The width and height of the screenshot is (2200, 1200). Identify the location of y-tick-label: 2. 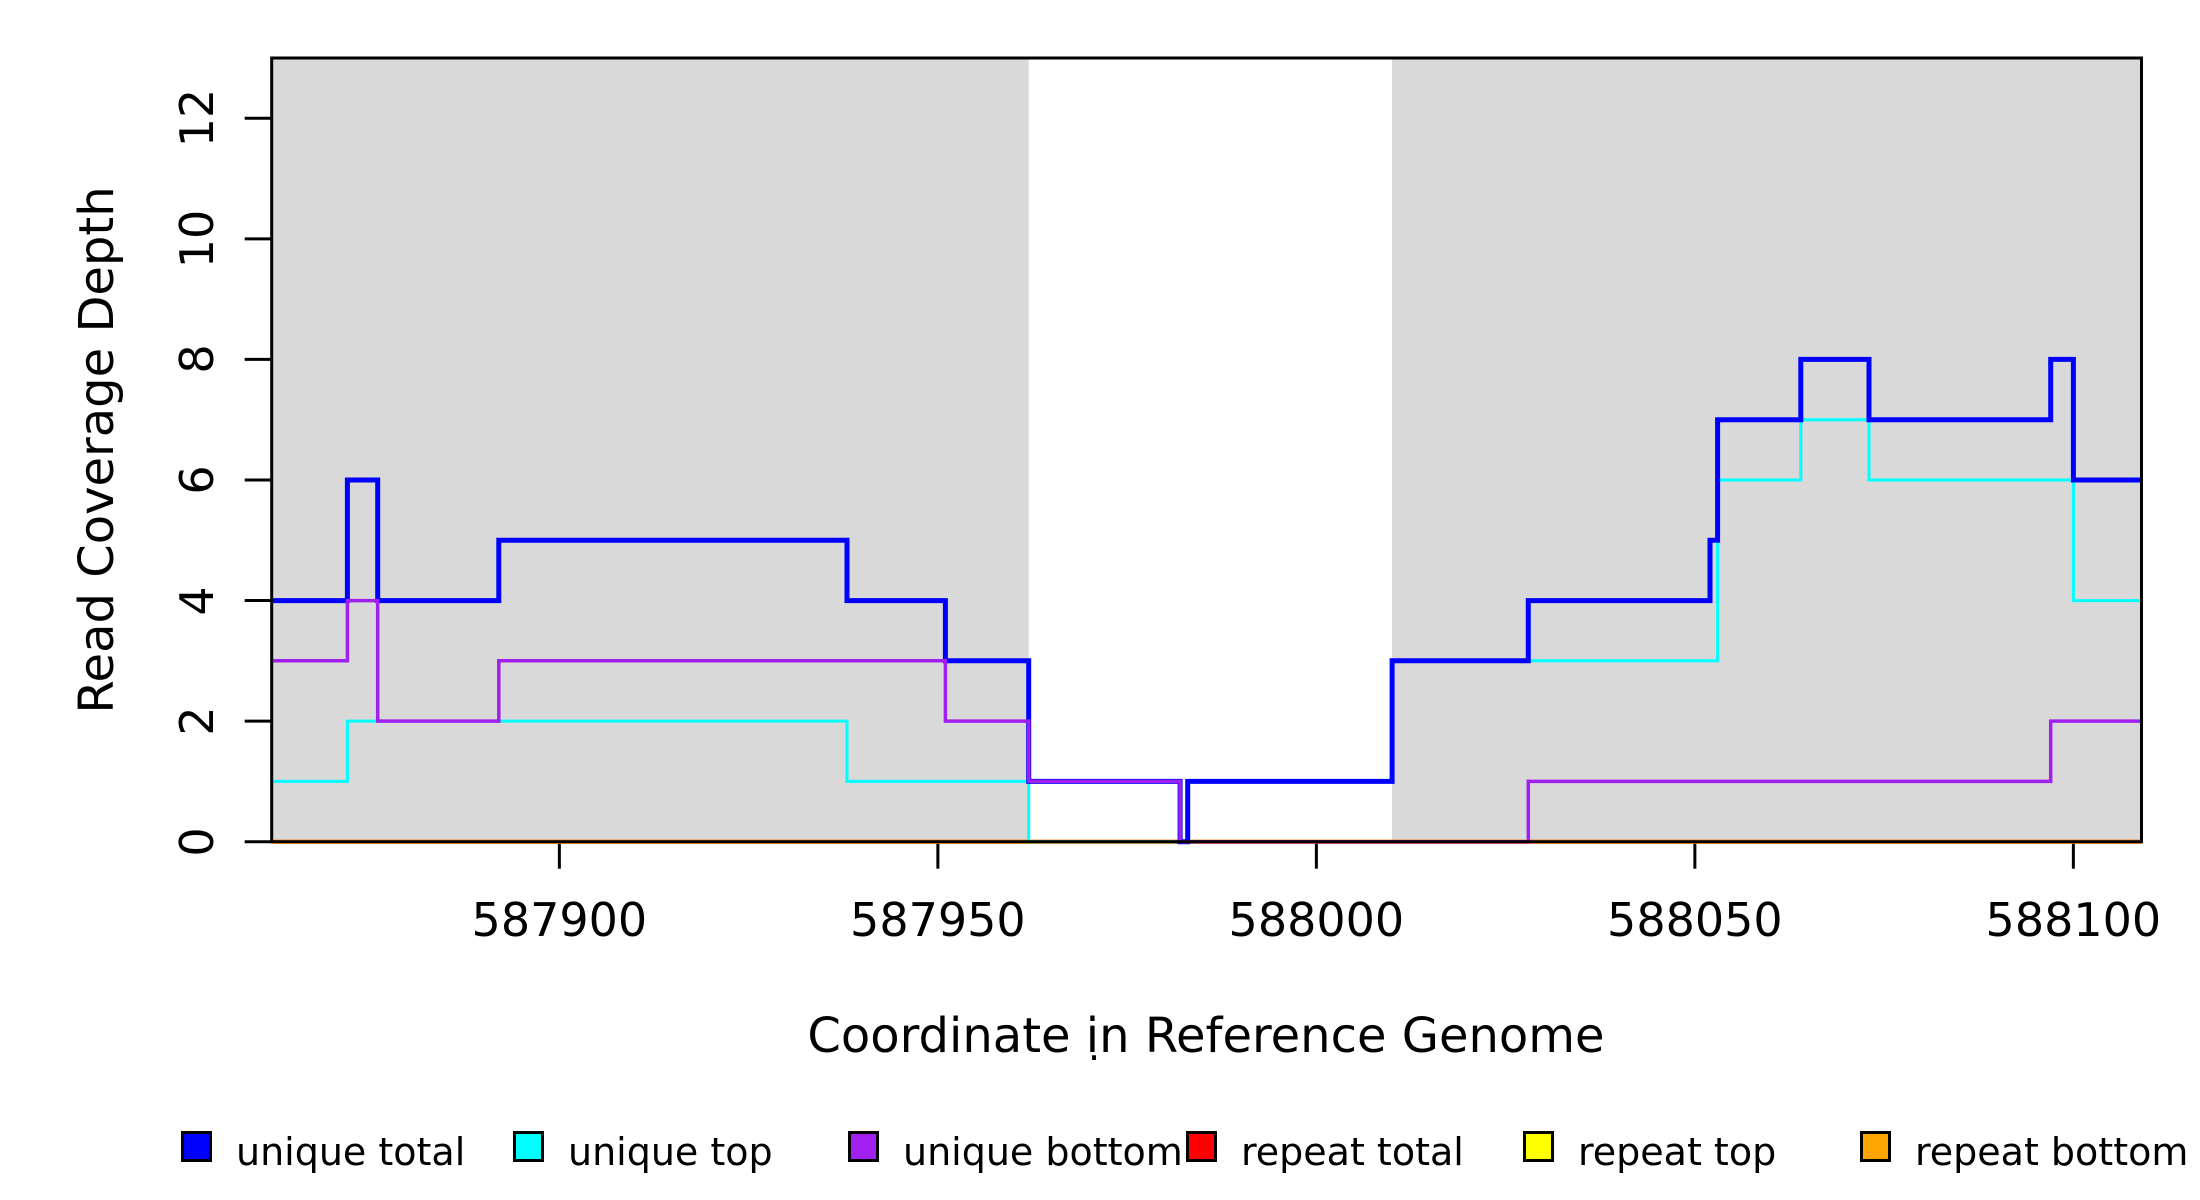
(197, 721).